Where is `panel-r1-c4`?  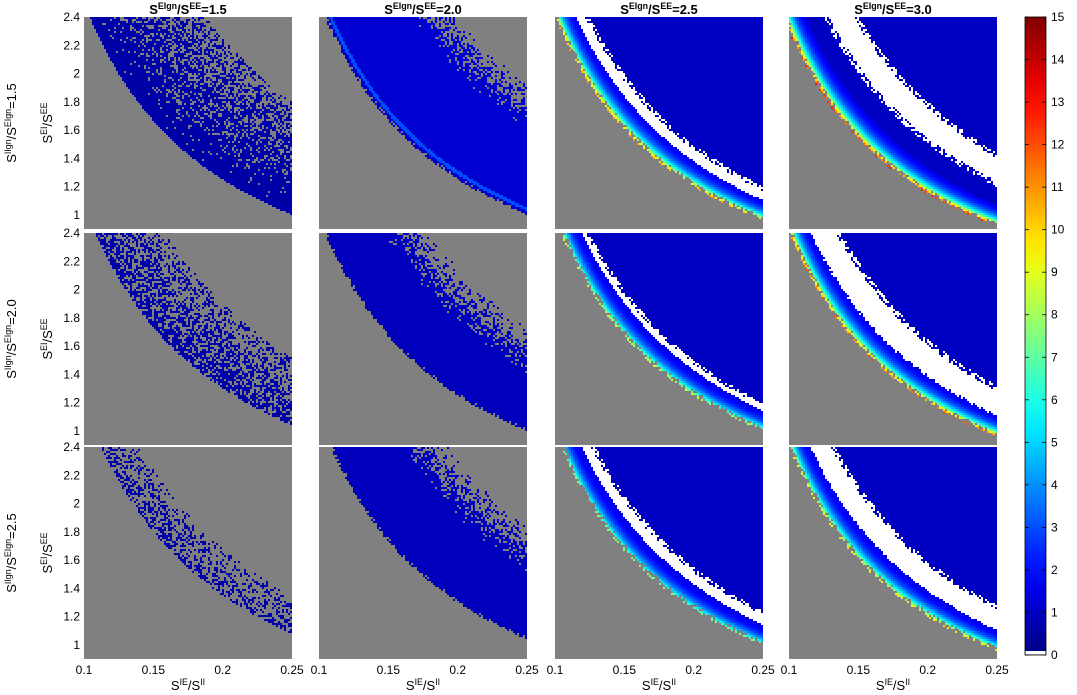
panel-r1-c4 is located at coordinates (893, 123).